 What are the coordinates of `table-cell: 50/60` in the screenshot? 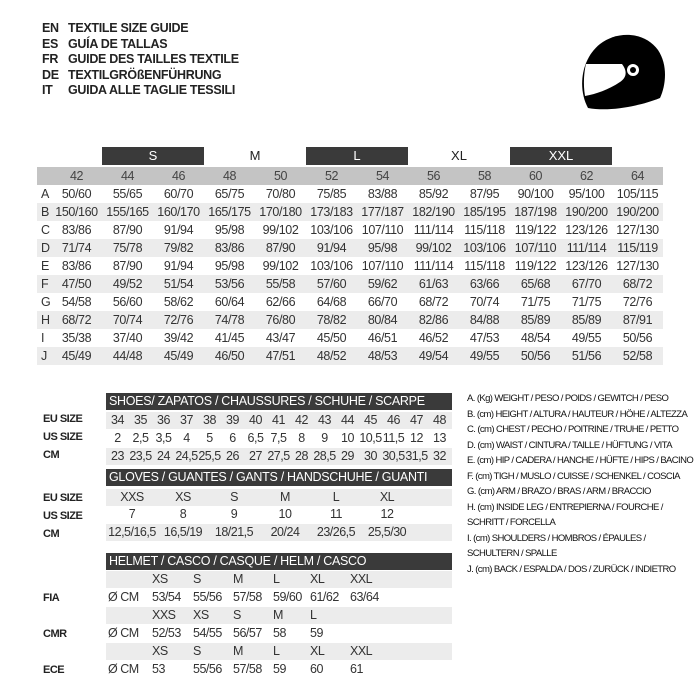 It's located at (76, 194).